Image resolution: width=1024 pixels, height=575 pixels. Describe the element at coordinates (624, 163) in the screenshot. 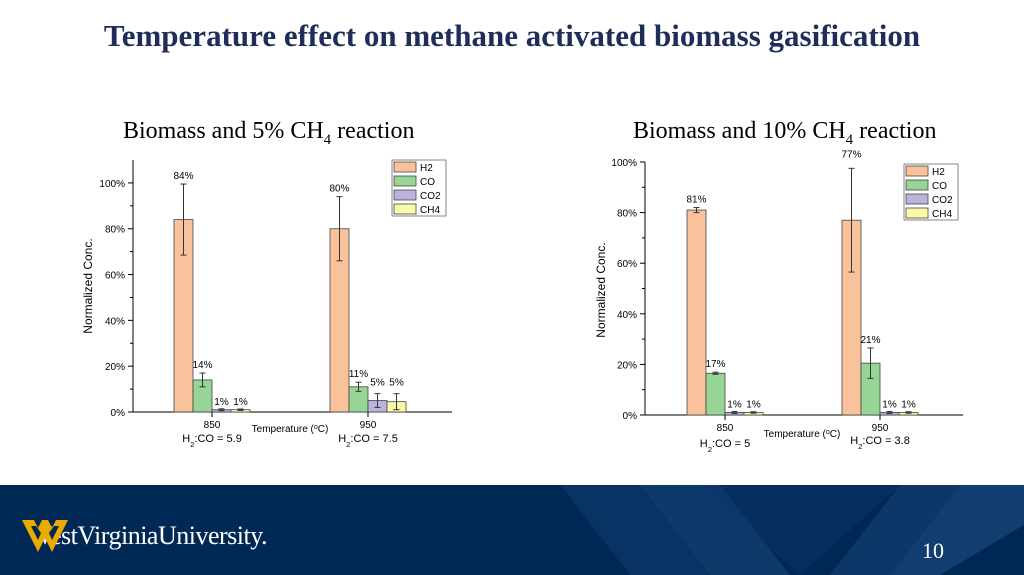

I see `chart-2-y-tick-label: 100%` at that location.